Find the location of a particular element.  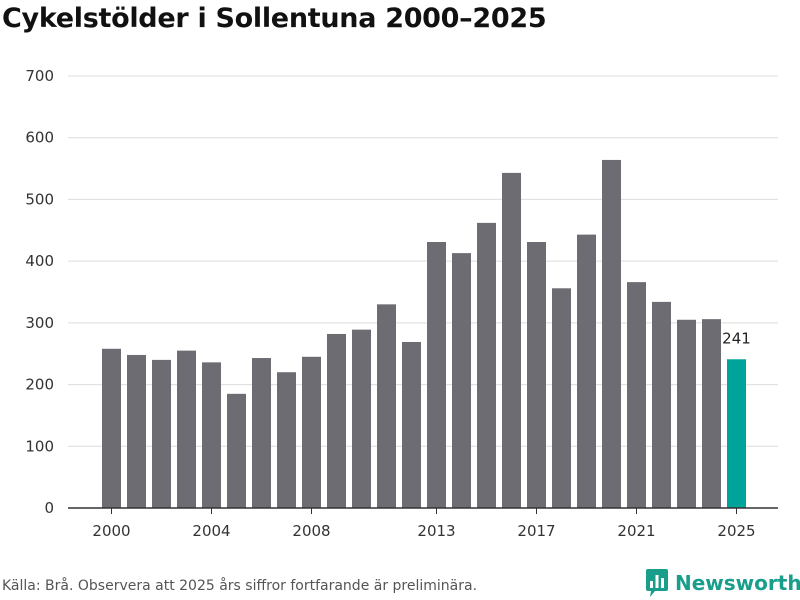

bar-2005 is located at coordinates (236, 450).